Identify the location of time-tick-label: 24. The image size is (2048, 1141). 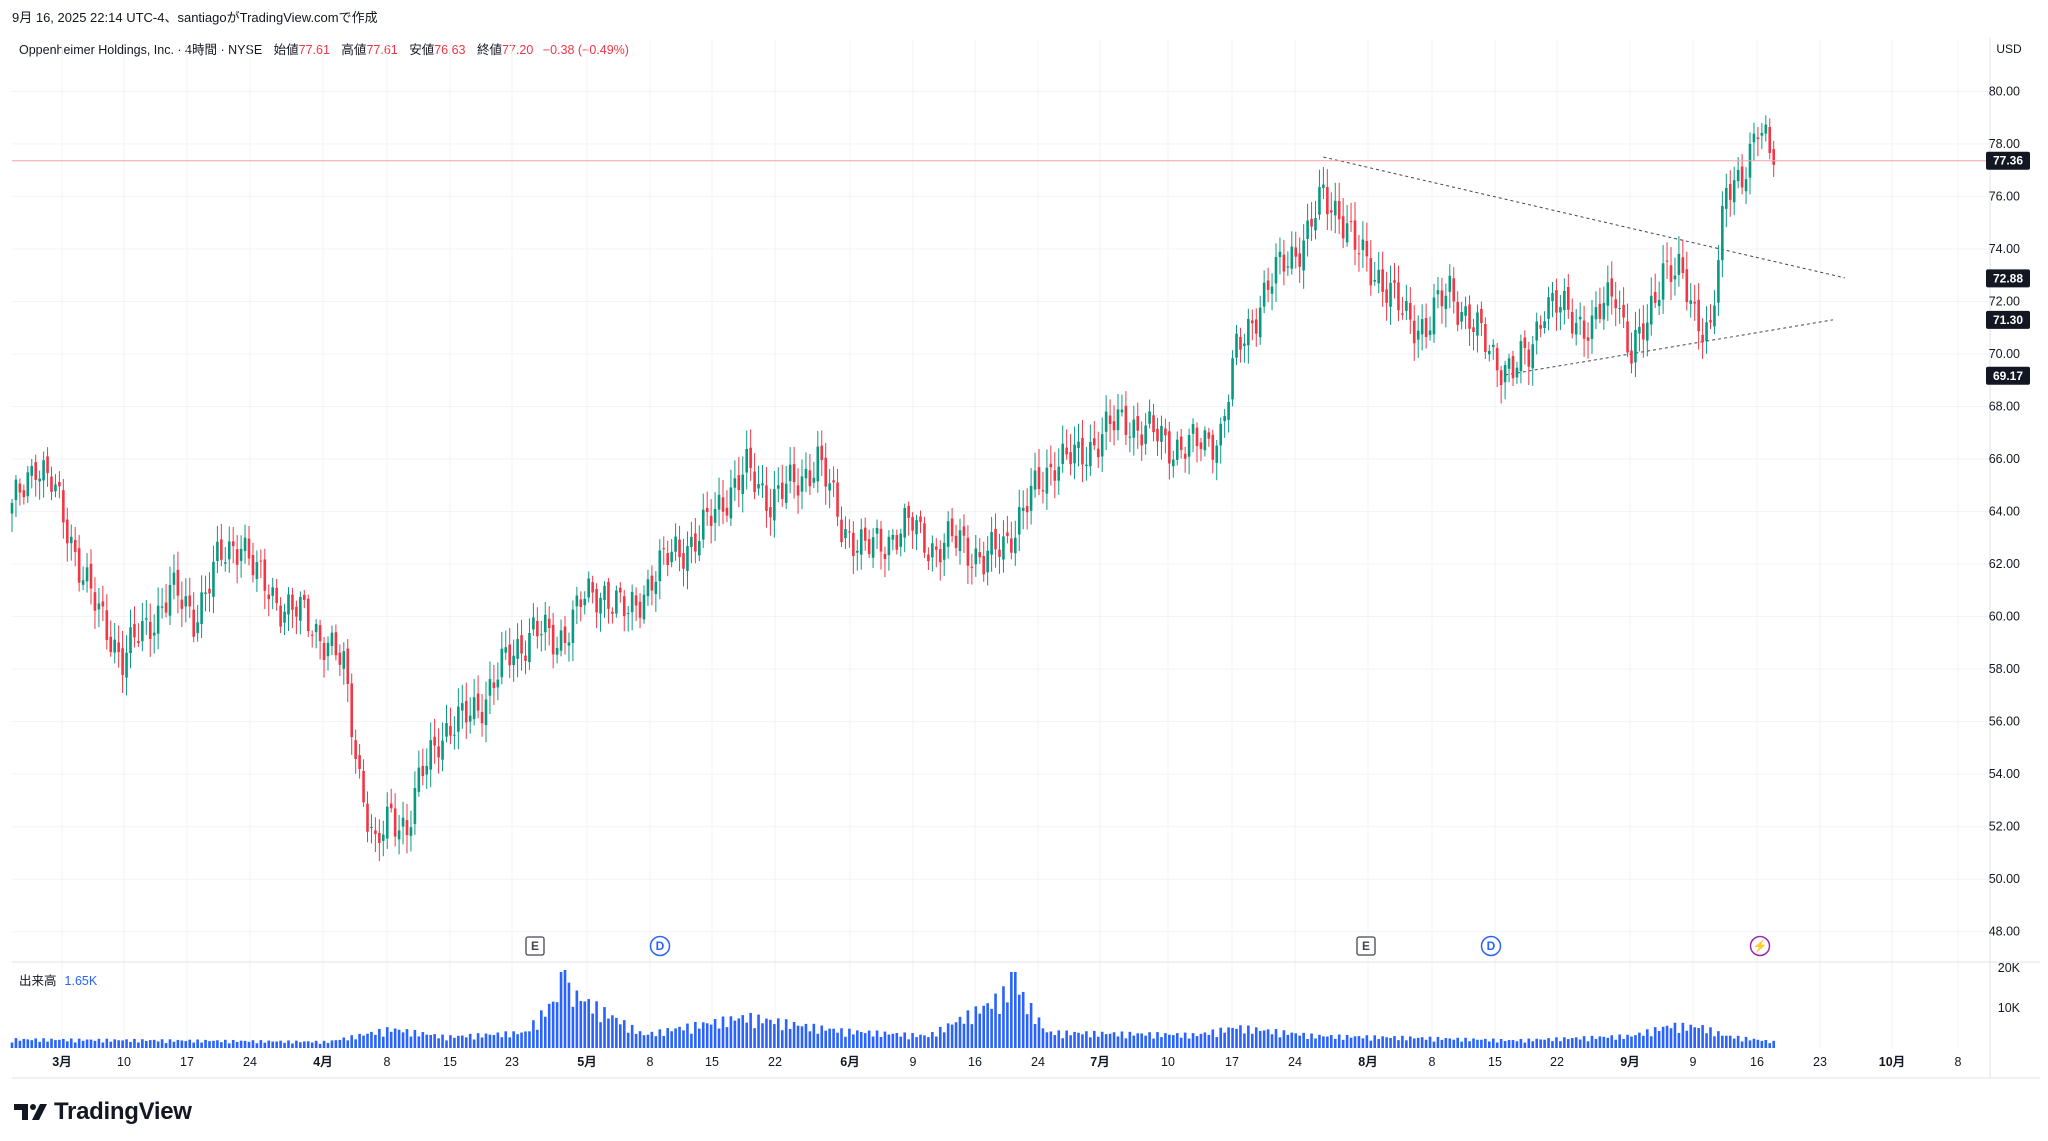
(1038, 1062).